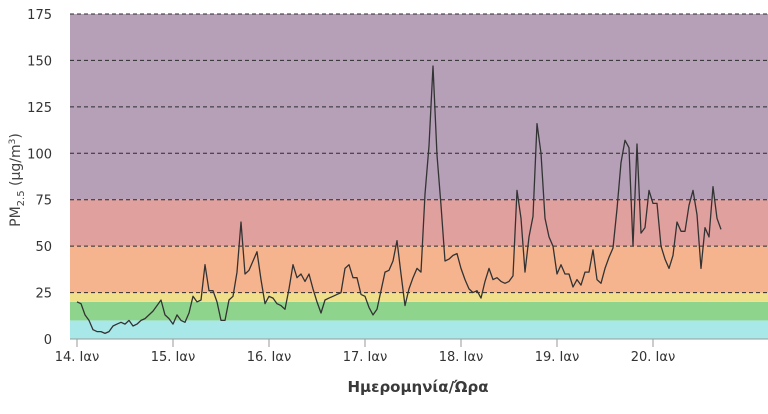 The width and height of the screenshot is (768, 414). What do you see at coordinates (16, 216) in the screenshot?
I see `y-axis-title-main: PM` at bounding box center [16, 216].